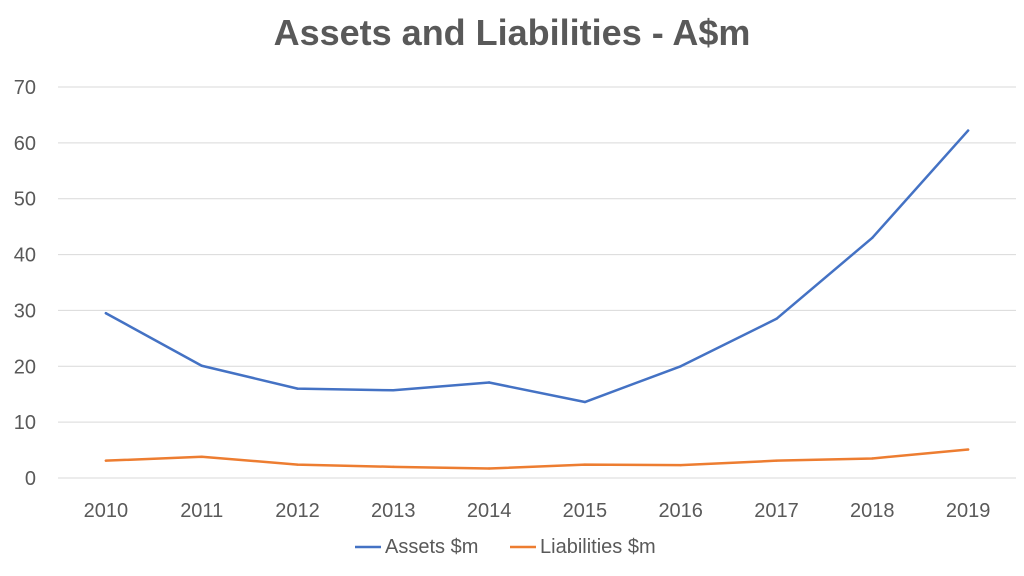 This screenshot has height=576, width=1024. I want to click on legend: Assets $m Liabilities $m, so click(505, 547).